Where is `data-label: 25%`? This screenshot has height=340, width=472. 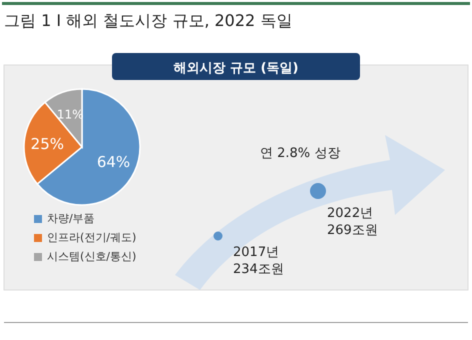
data-label: 25% is located at coordinates (47, 143).